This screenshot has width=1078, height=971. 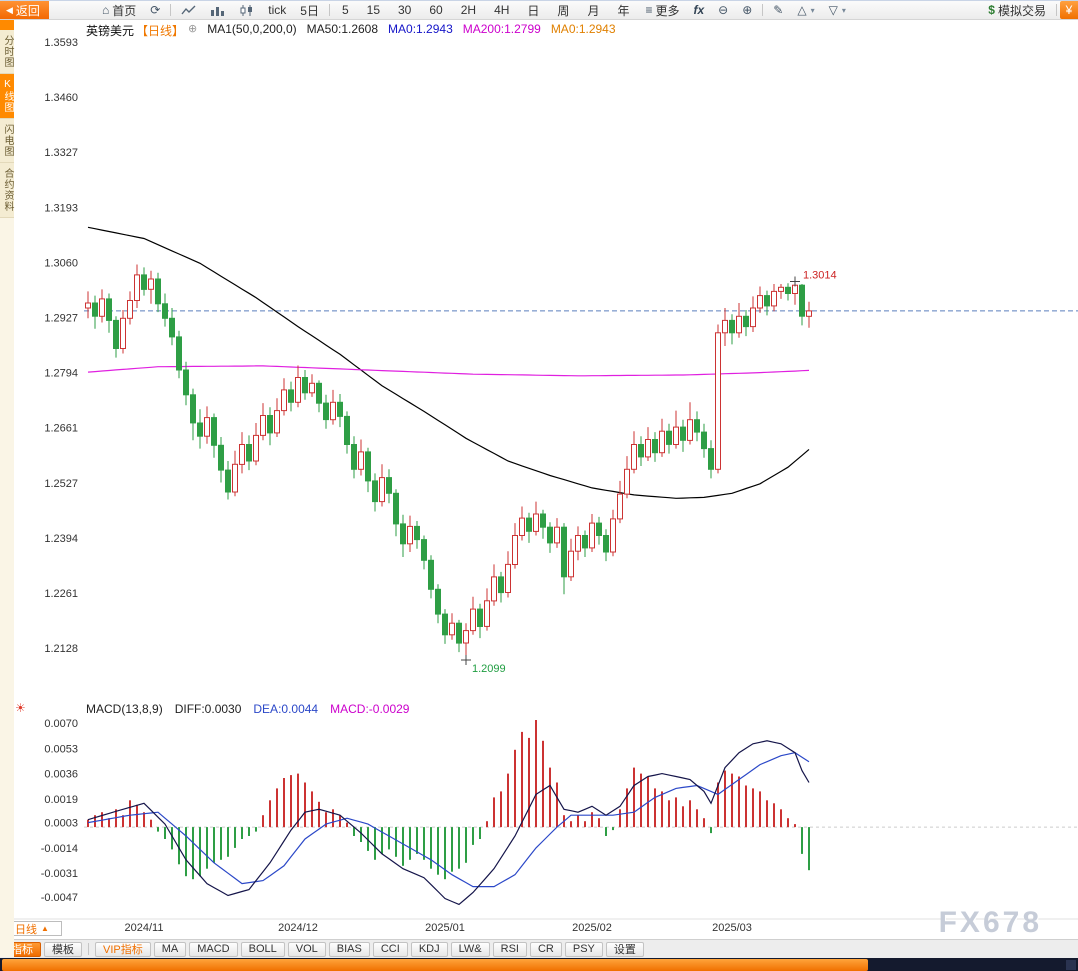 What do you see at coordinates (345, 10) in the screenshot?
I see `timeframe-5: 5` at bounding box center [345, 10].